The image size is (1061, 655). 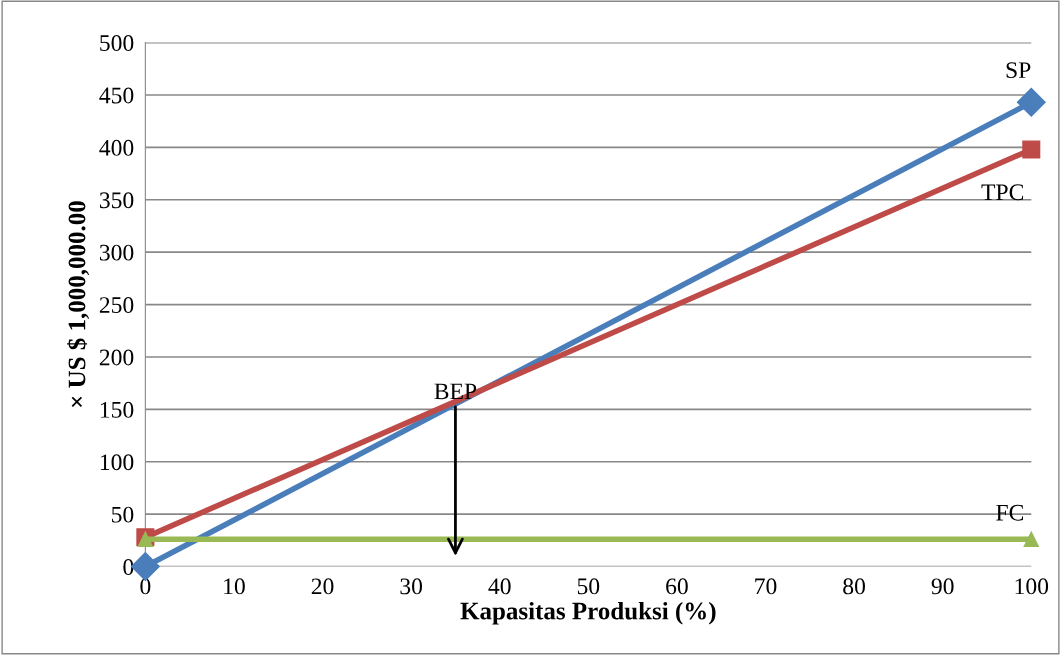 I want to click on y-tick-label: 500, so click(x=117, y=43).